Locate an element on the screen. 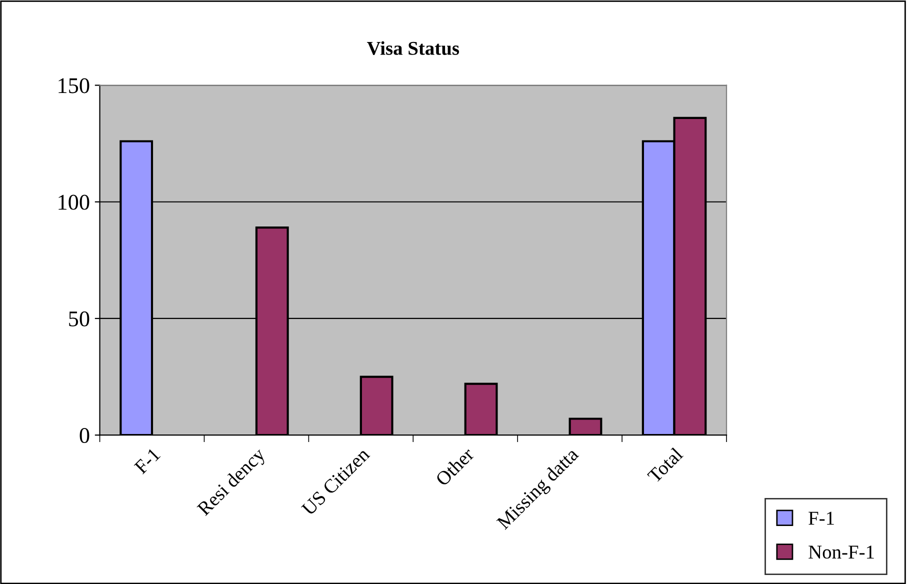 This screenshot has width=907, height=584. y-tick-label: 50 is located at coordinates (79, 318).